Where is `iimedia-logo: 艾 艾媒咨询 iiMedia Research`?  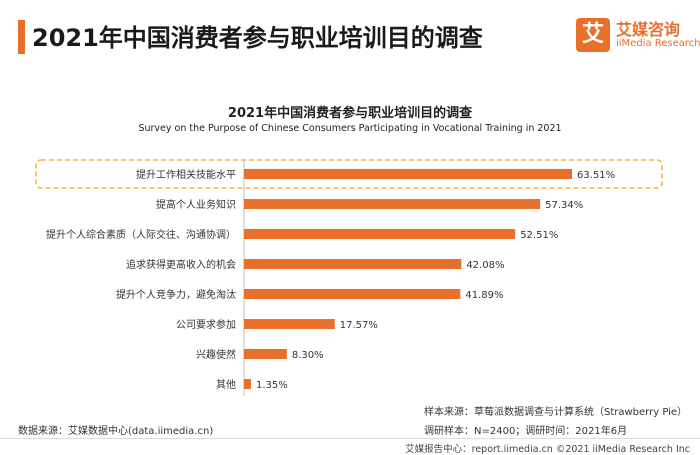 iimedia-logo: 艾 艾媒咨询 iiMedia Research is located at coordinates (638, 37).